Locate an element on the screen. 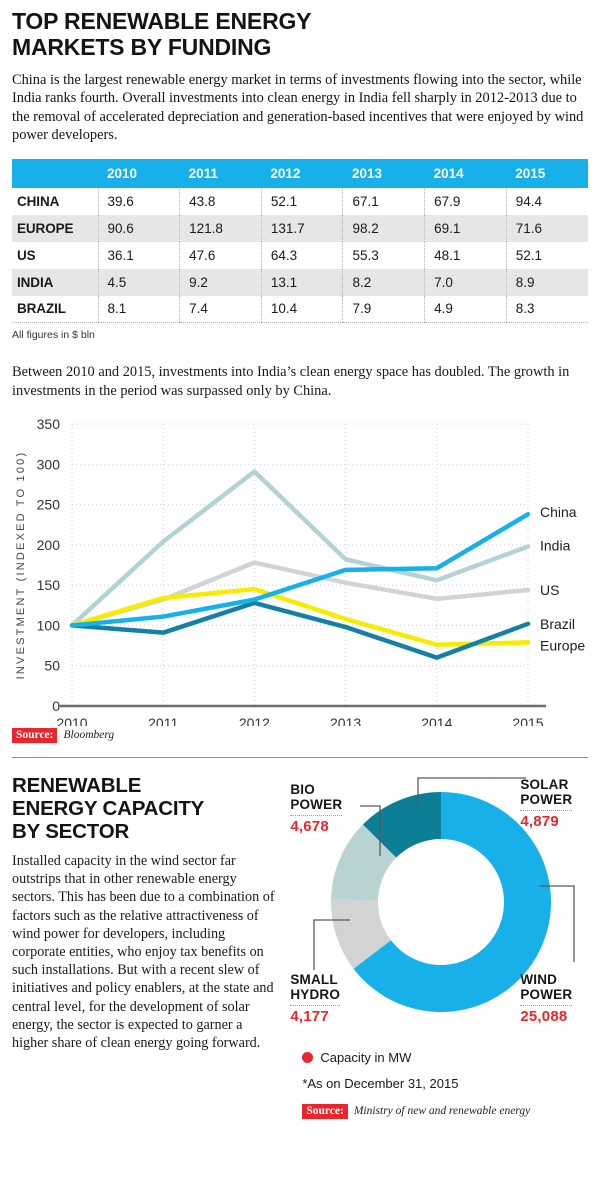  wind-title-line-1: WIND is located at coordinates (539, 979).